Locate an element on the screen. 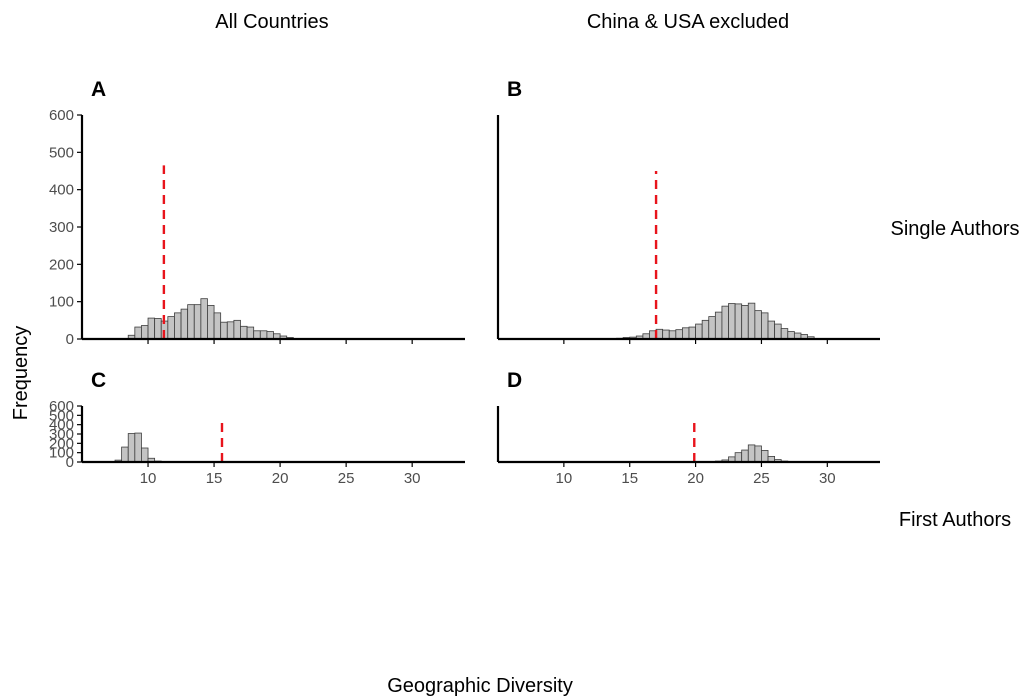 This screenshot has width=1035, height=698. x-tick-label-d-10: 10 is located at coordinates (564, 478).